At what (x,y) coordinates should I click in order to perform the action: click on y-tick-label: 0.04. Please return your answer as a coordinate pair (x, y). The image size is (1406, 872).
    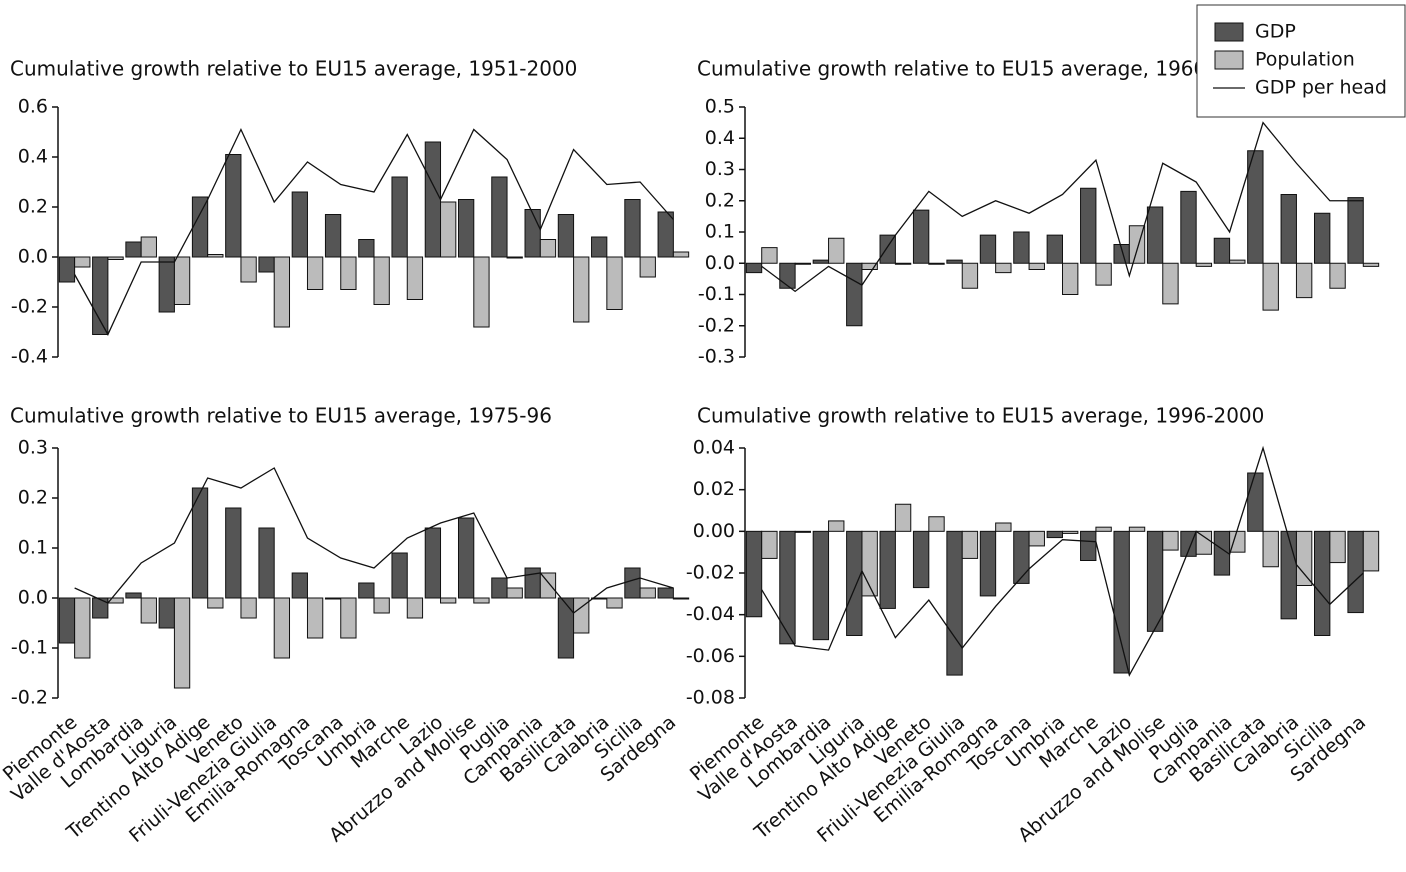
    Looking at the image, I should click on (714, 448).